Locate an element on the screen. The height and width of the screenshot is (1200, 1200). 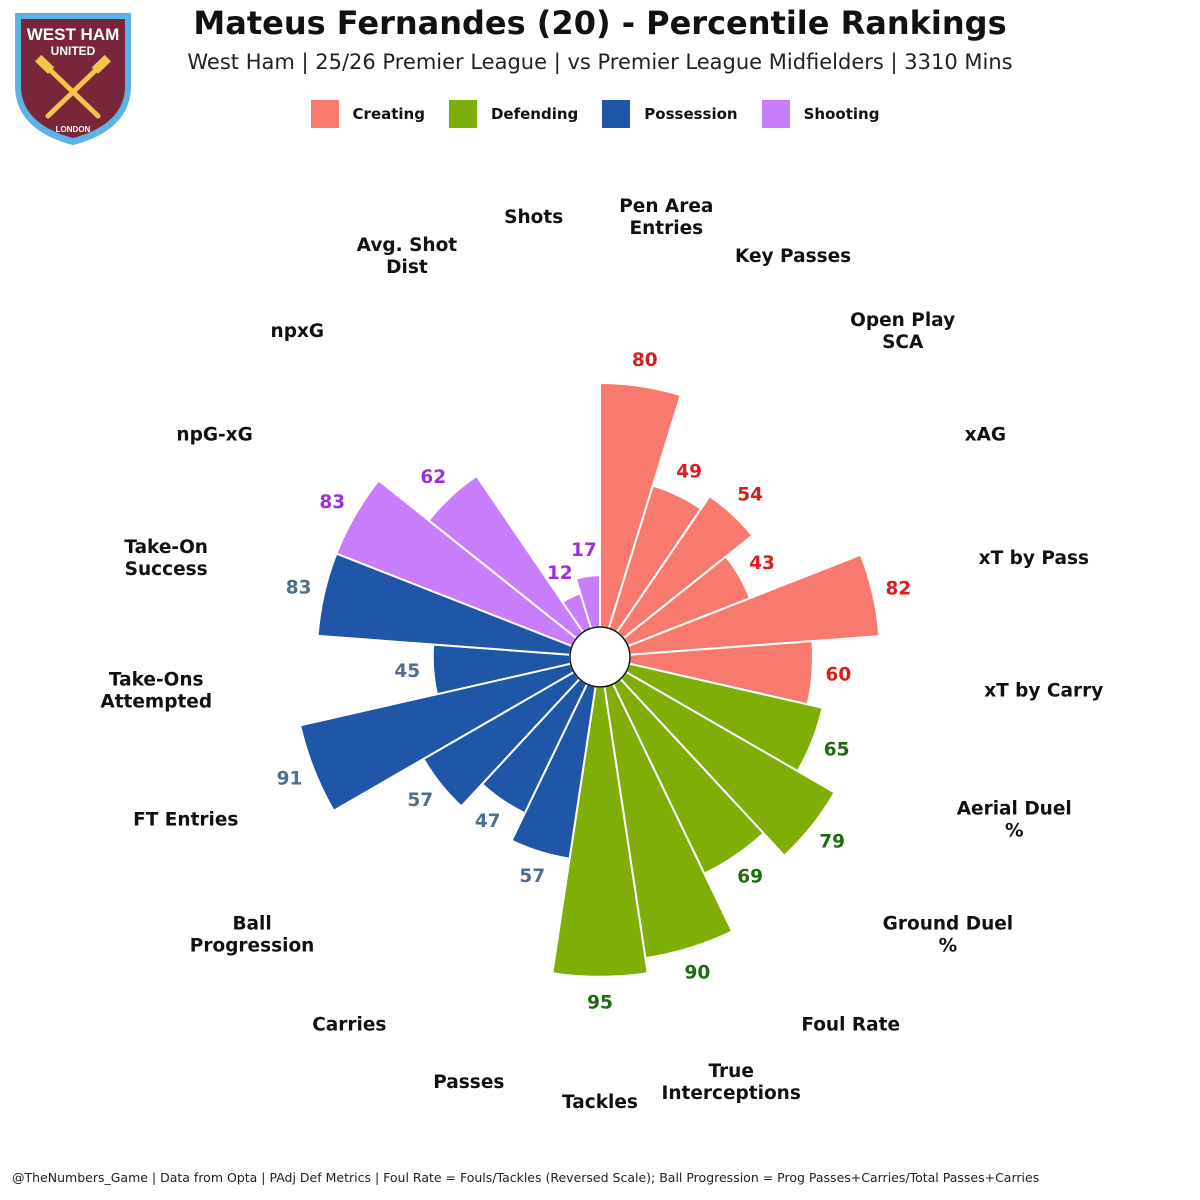
value-label-take-on-success: 83 is located at coordinates (299, 588).